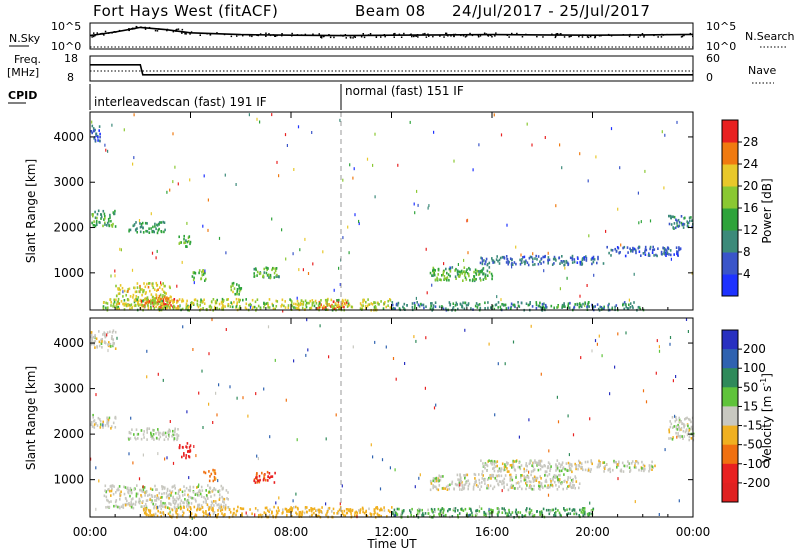 This screenshot has width=800, height=554. What do you see at coordinates (68, 273) in the screenshot?
I see `y-tick-label: 1000` at bounding box center [68, 273].